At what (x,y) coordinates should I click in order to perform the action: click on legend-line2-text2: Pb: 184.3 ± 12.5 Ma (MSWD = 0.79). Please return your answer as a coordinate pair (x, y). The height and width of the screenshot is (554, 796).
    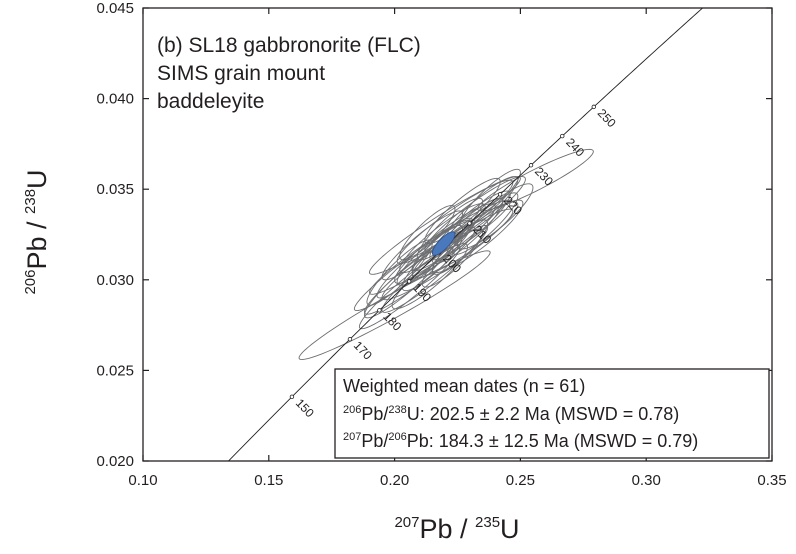
    Looking at the image, I should click on (553, 441).